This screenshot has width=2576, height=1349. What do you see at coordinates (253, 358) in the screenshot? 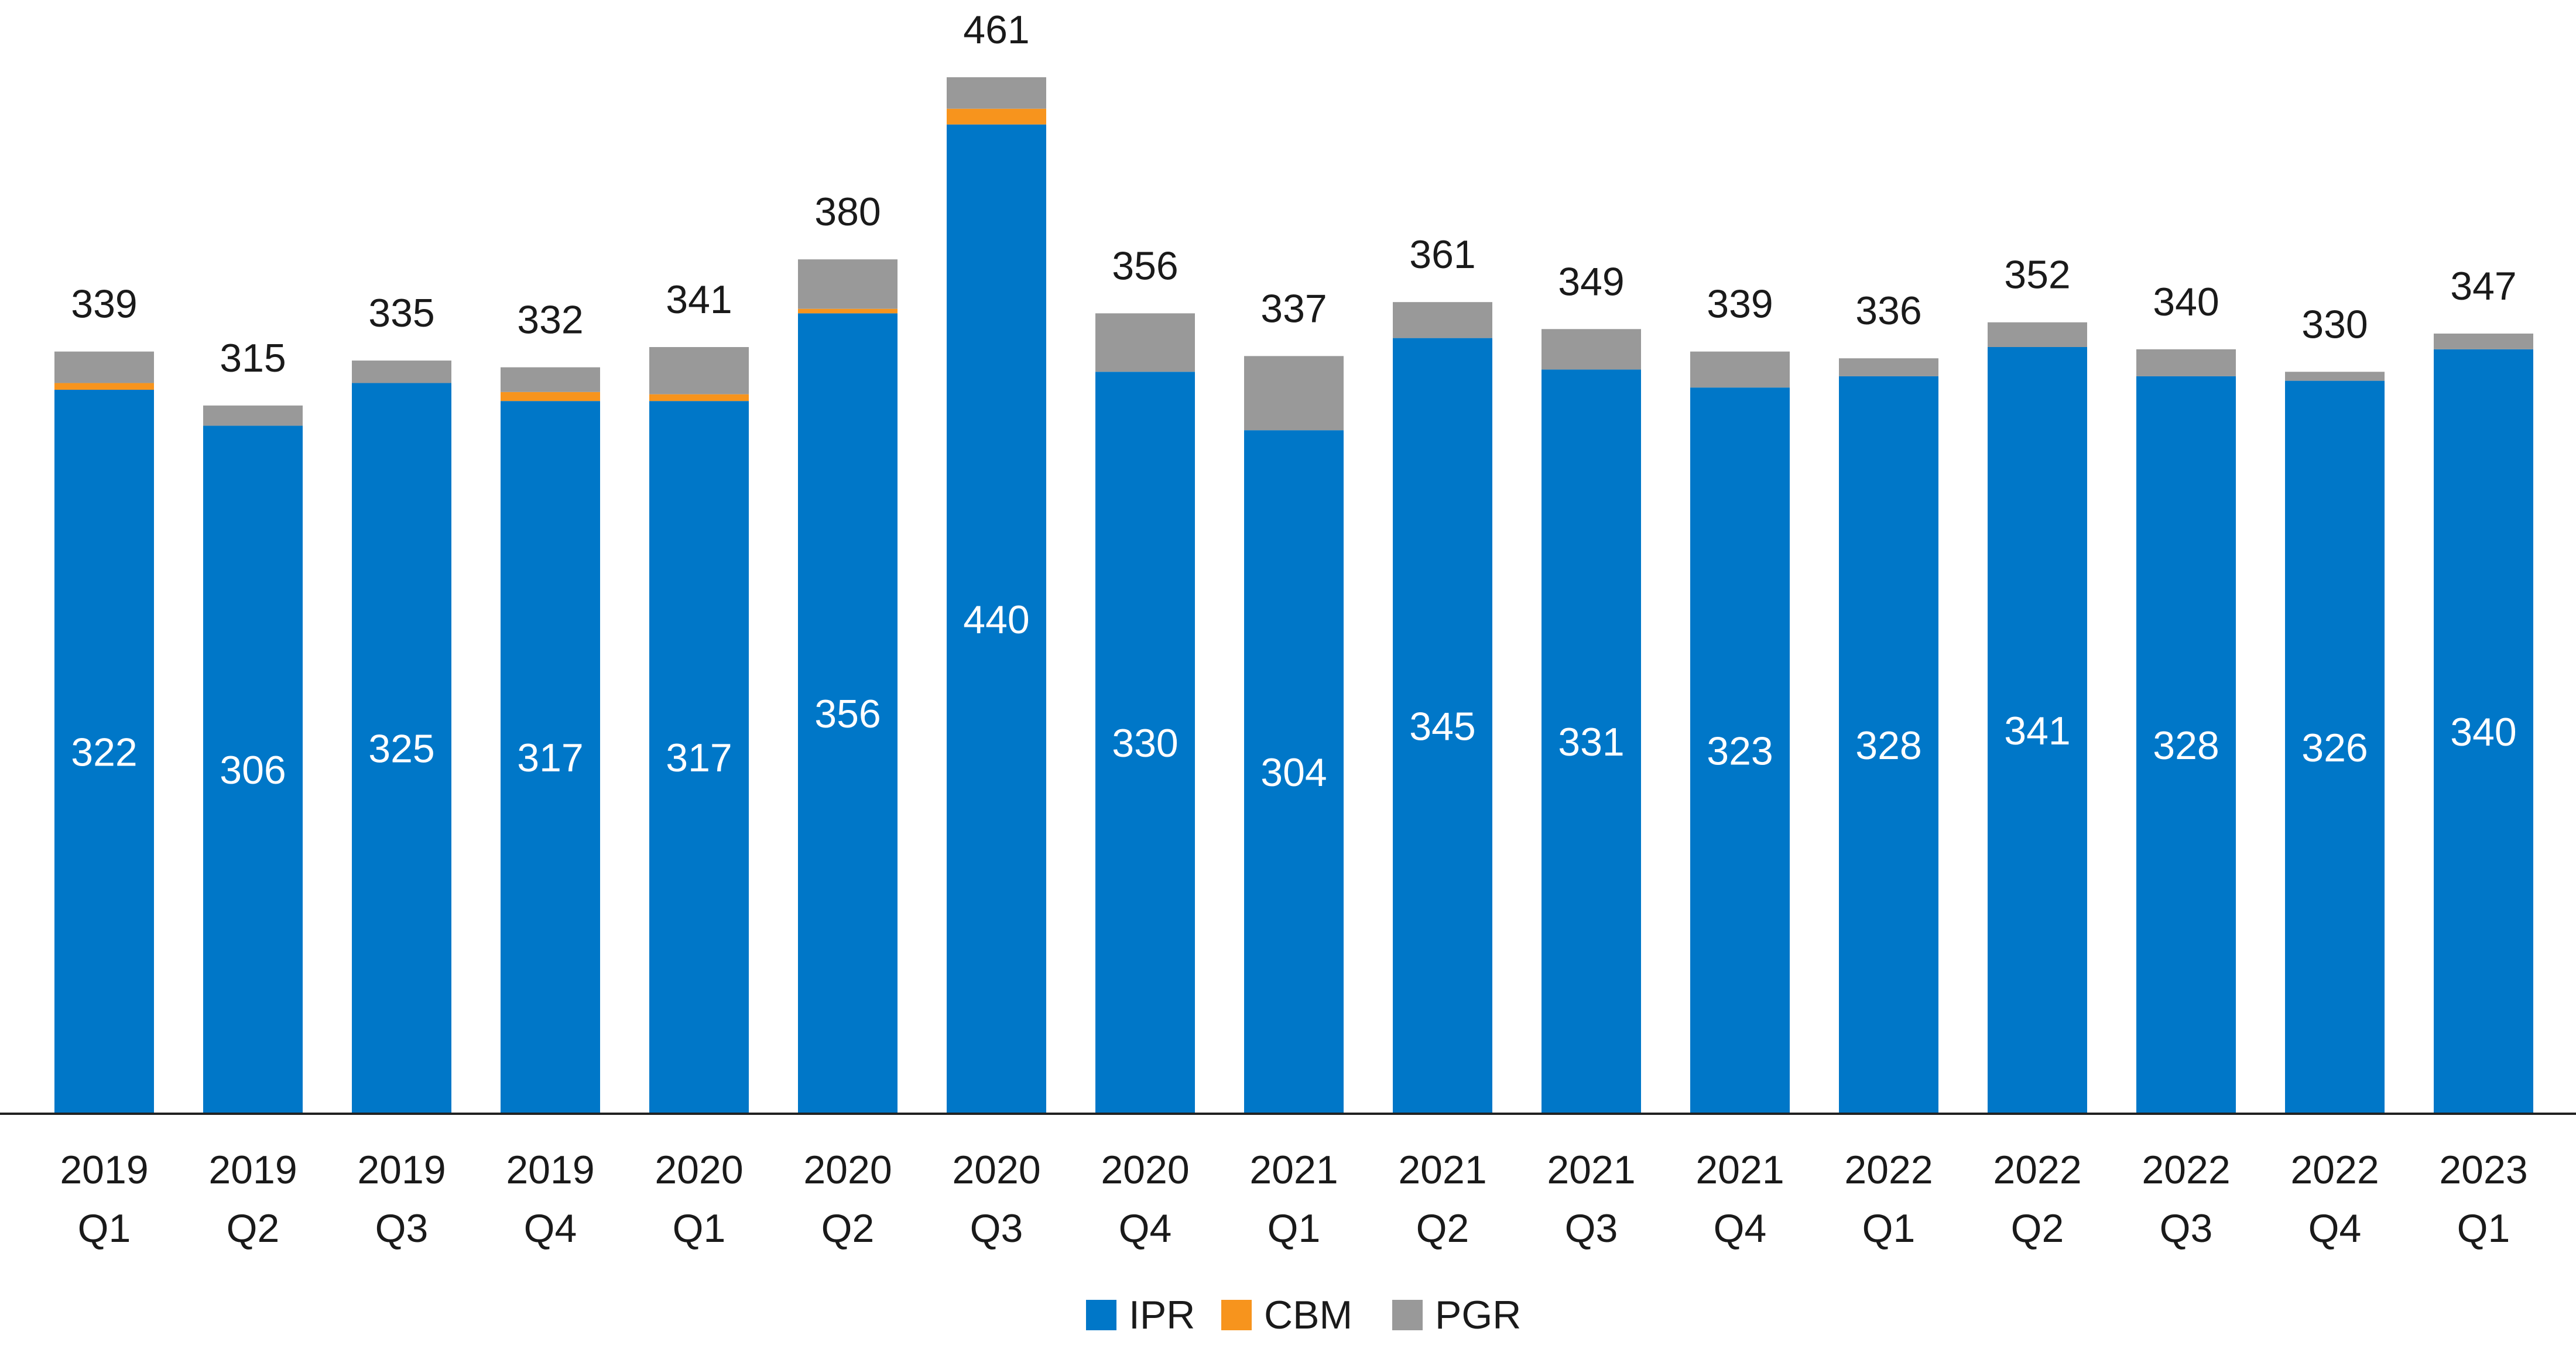
I see `total-label: 315` at bounding box center [253, 358].